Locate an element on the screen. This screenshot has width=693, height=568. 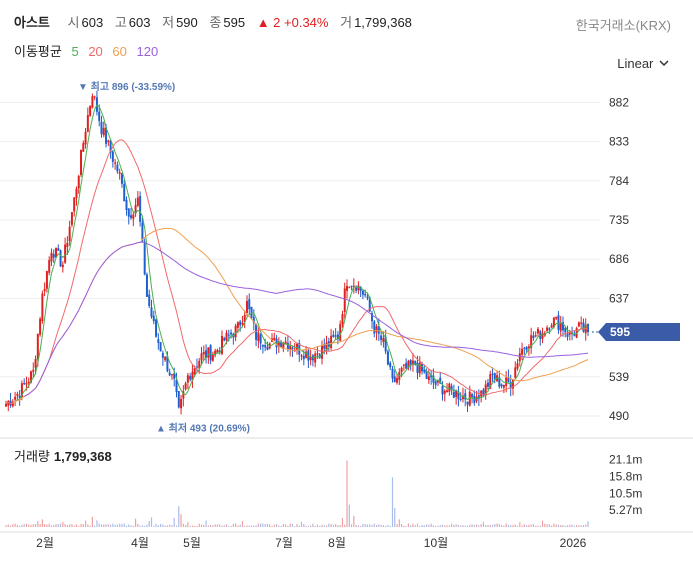
stock-name: 아스트 is located at coordinates (32, 22).